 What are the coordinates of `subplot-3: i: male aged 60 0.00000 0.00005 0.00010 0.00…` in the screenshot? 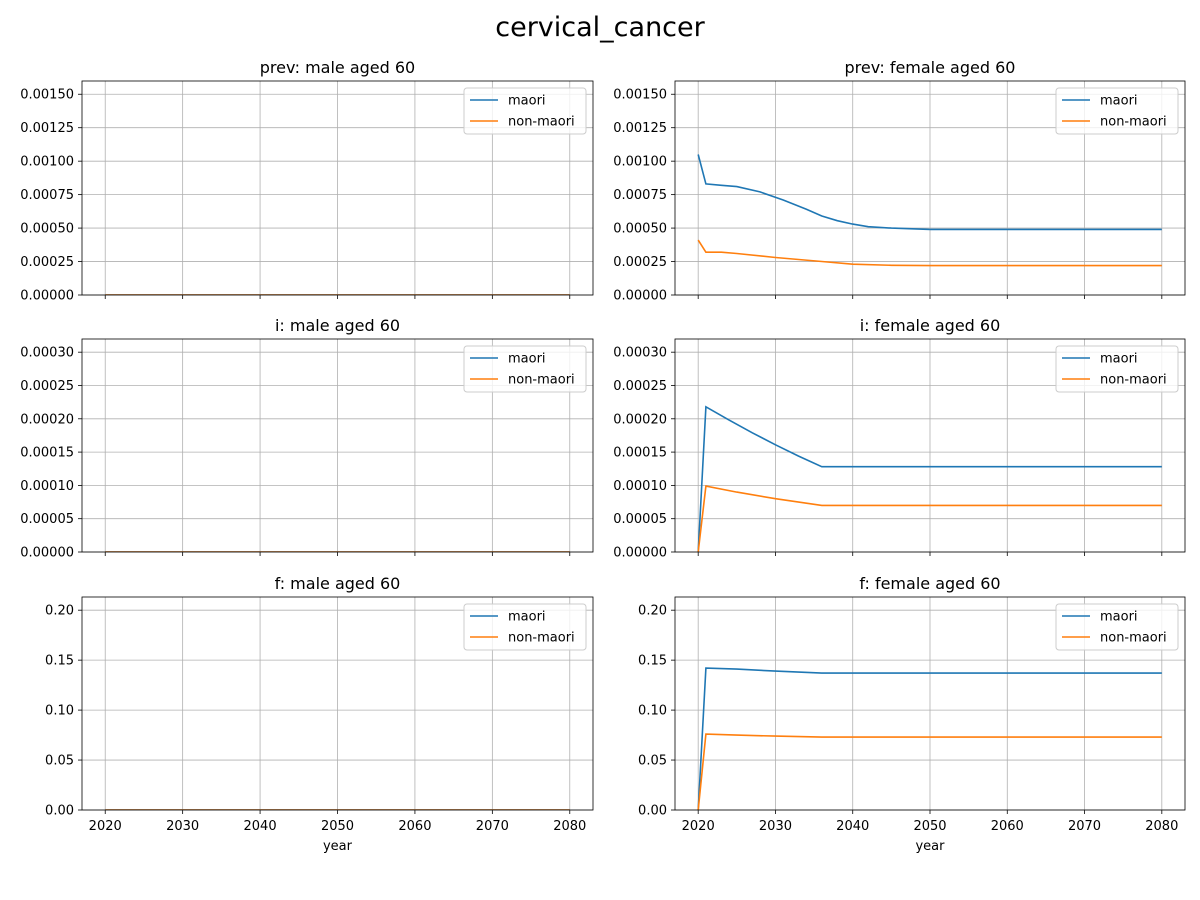 It's located at (307, 438).